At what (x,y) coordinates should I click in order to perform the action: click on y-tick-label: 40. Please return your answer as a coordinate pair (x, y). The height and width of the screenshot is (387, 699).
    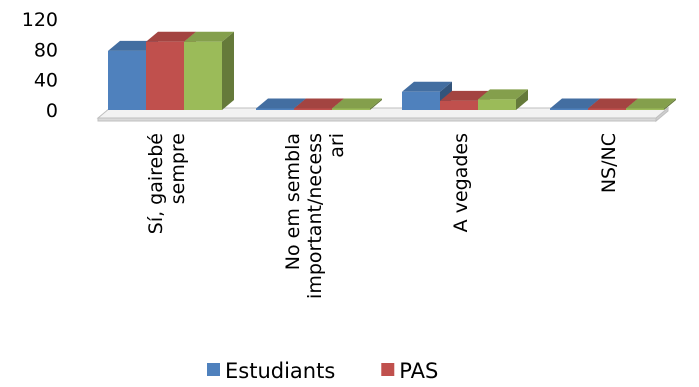
    Looking at the image, I should click on (46, 81).